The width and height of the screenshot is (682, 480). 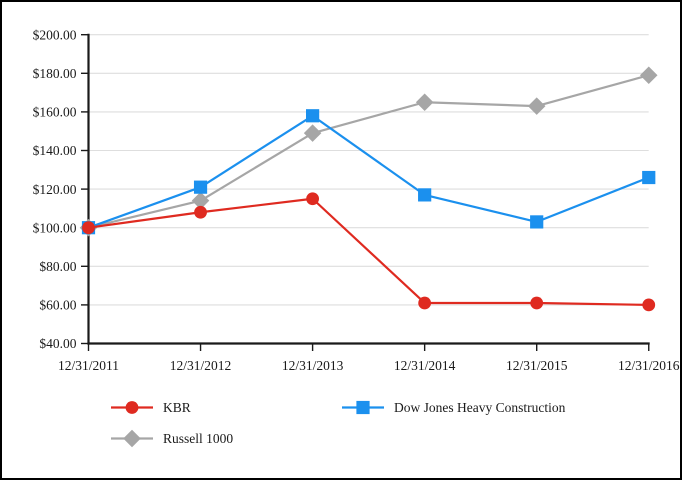 I want to click on y-tick-label: $140.00, so click(x=55, y=150).